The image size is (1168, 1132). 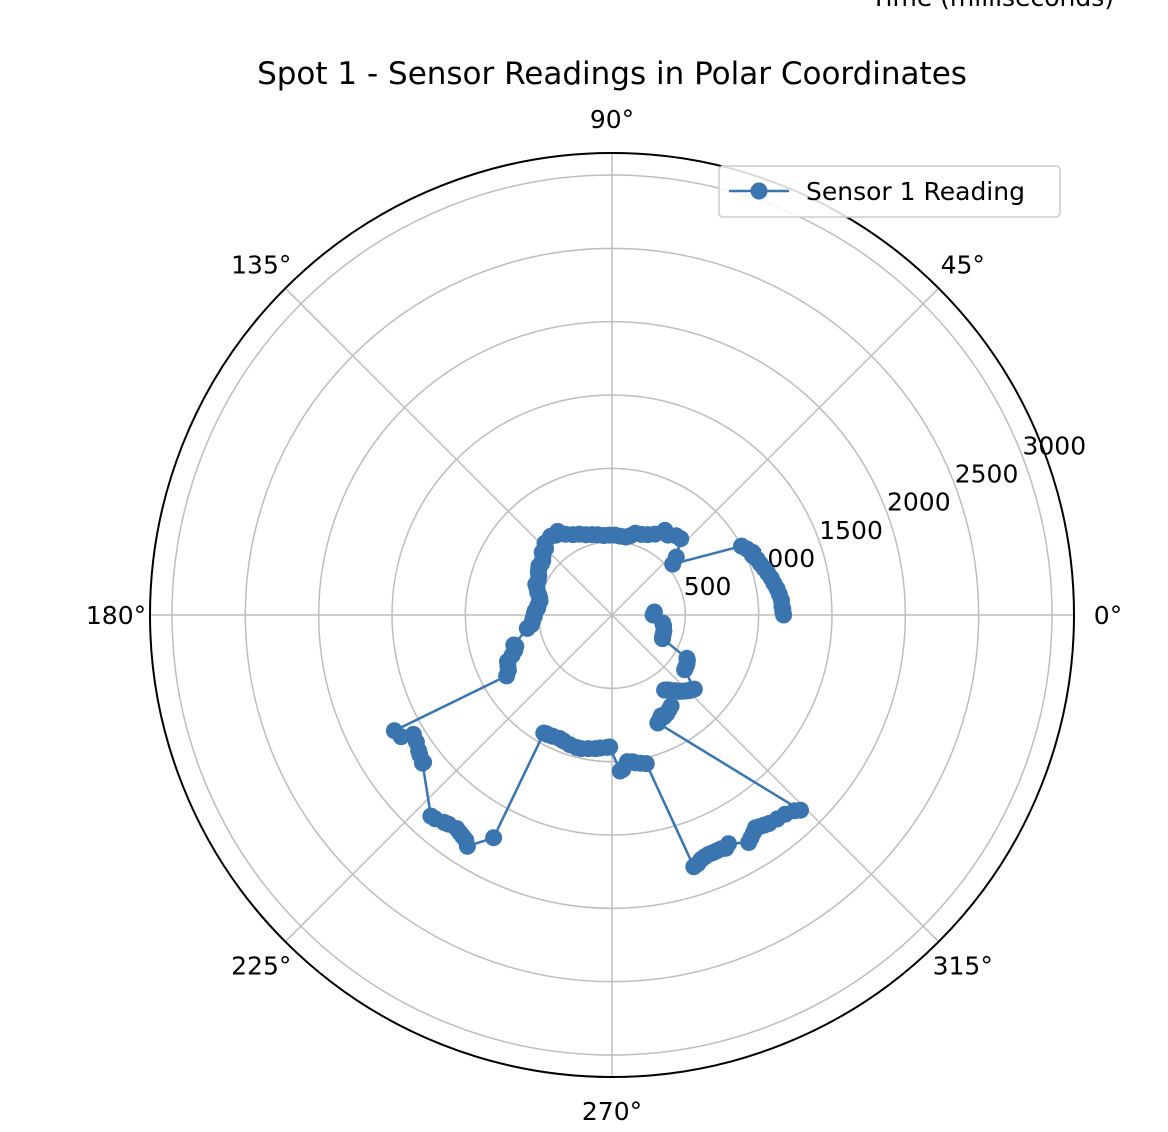 What do you see at coordinates (759, 191) in the screenshot?
I see `legend-marker` at bounding box center [759, 191].